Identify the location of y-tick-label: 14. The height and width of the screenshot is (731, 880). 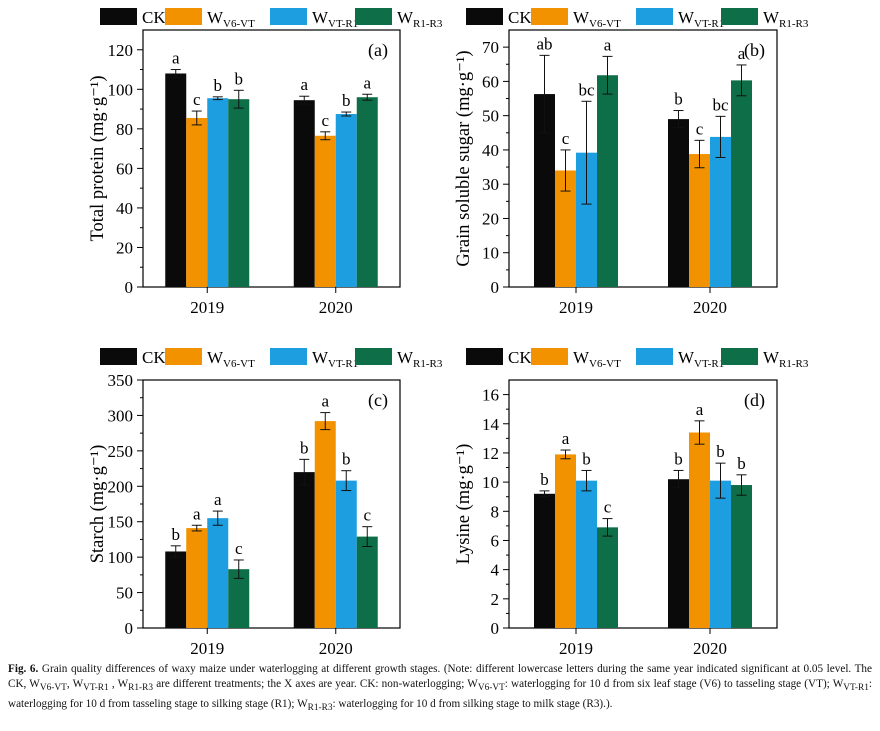
(491, 424).